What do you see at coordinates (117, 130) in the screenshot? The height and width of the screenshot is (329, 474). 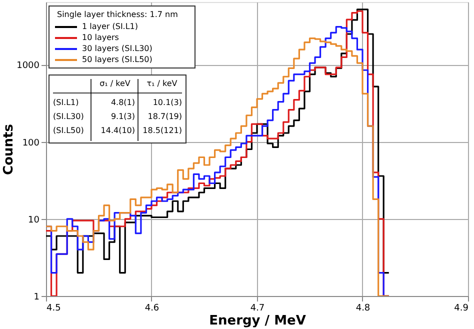 I see `annotation: 14.4(10)` at bounding box center [117, 130].